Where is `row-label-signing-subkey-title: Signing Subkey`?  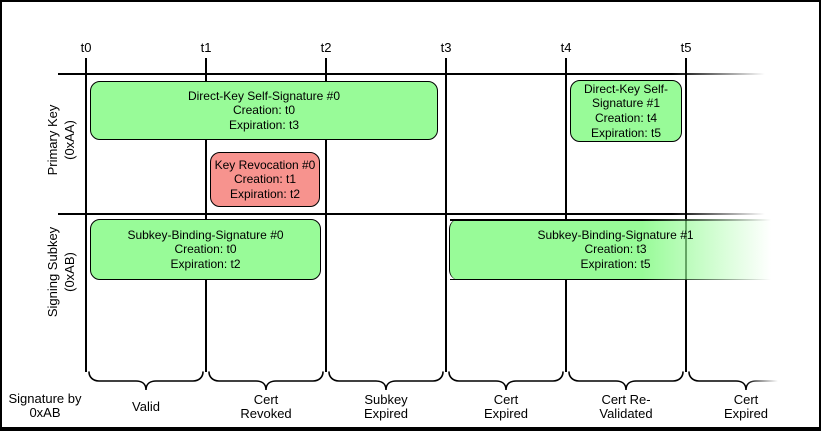 row-label-signing-subkey-title: Signing Subkey is located at coordinates (53, 272).